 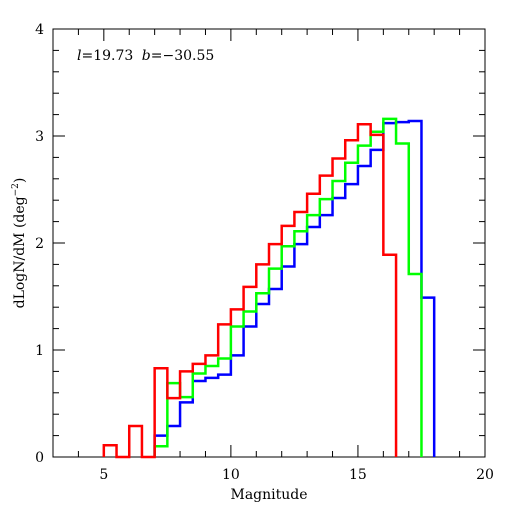 I want to click on y-axis-title-main: dLogN/dM (deg, so click(x=20, y=252).